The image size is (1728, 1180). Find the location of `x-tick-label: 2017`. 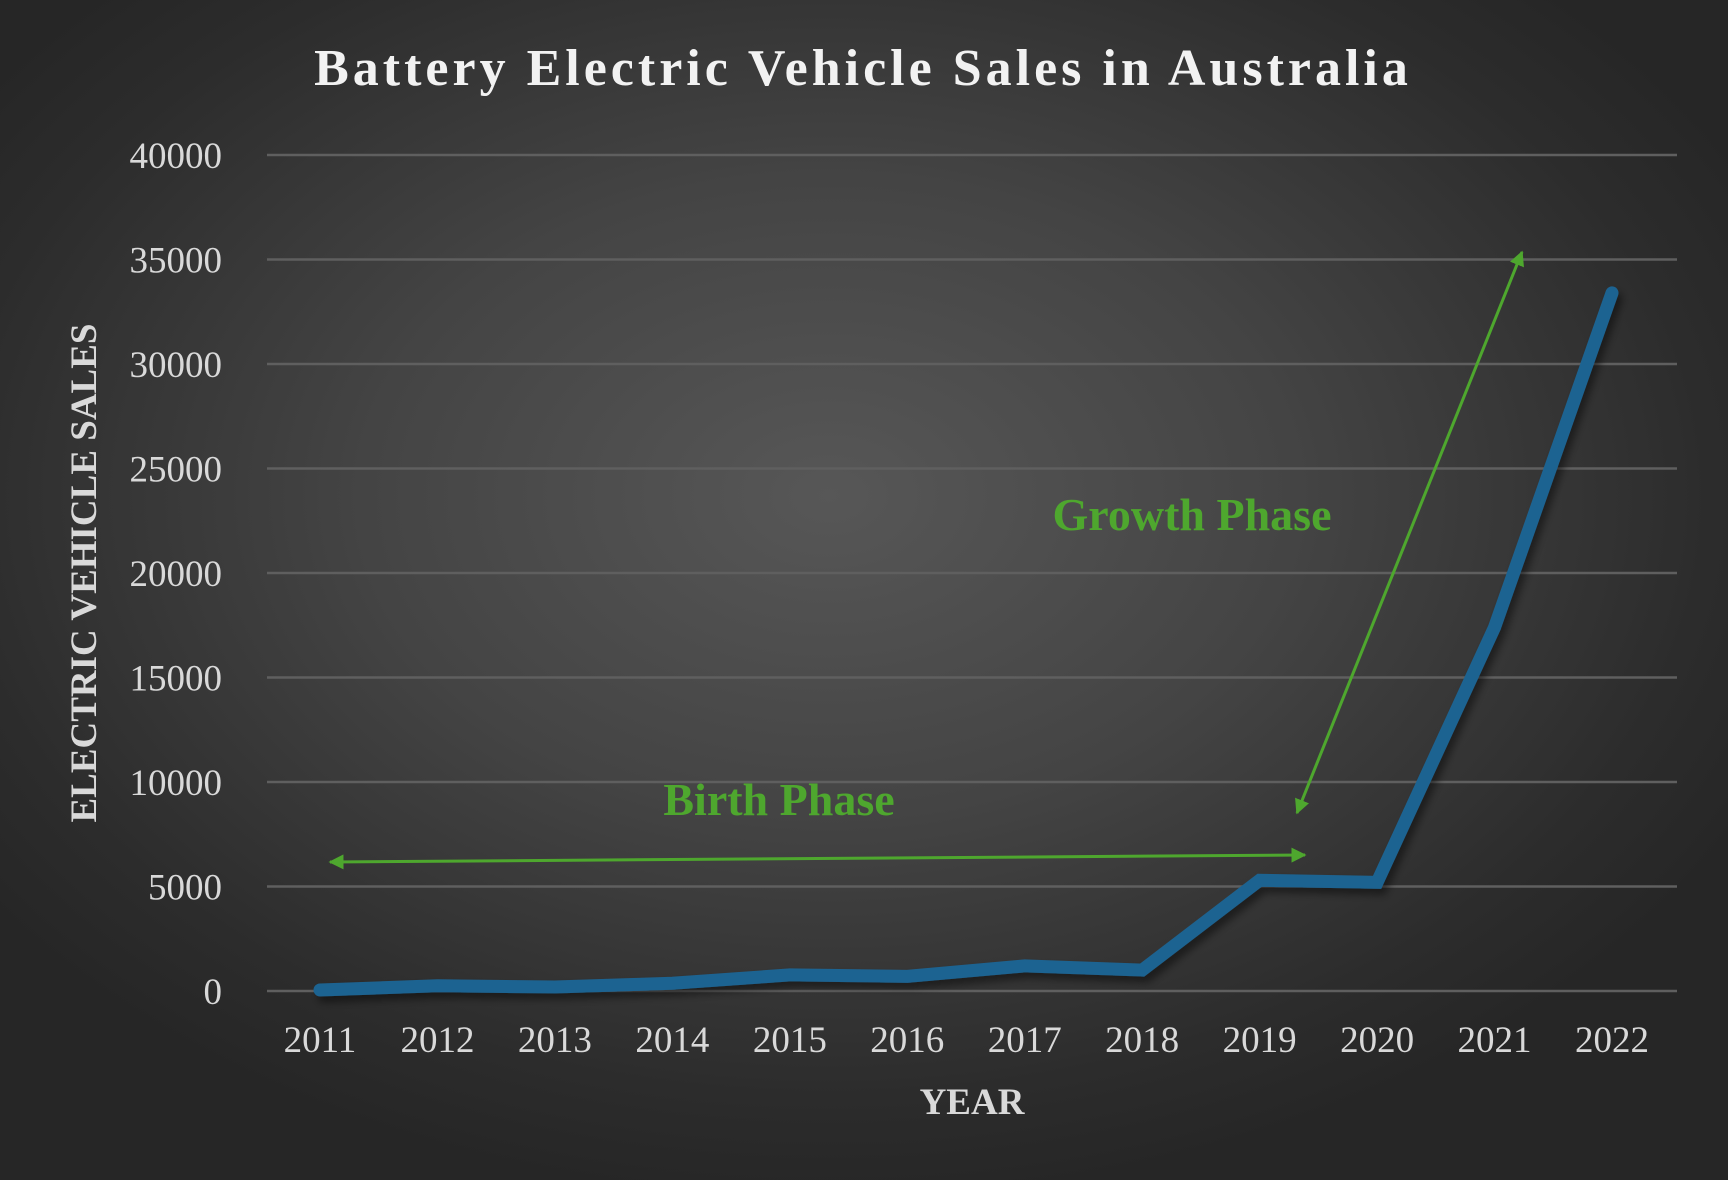

x-tick-label: 2017 is located at coordinates (1025, 1040).